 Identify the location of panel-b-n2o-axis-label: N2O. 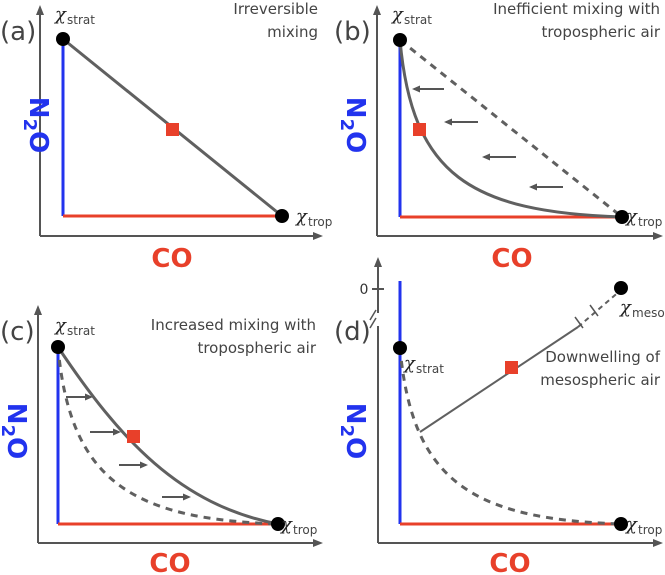
(353, 125).